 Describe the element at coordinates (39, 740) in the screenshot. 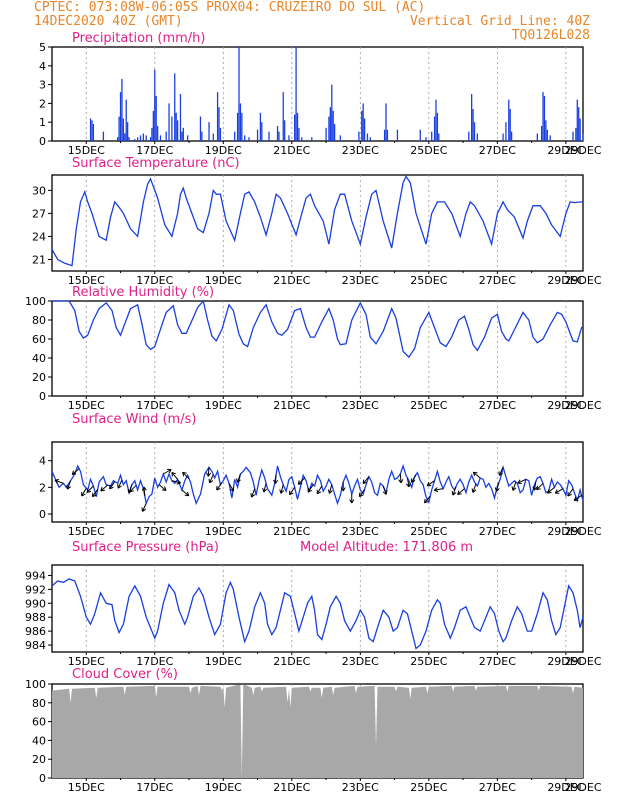

I see `y-tick-label: 40` at that location.